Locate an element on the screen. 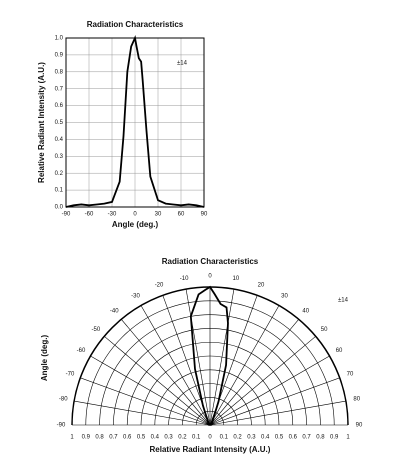 The width and height of the screenshot is (414, 458). x-tick-label: 0 is located at coordinates (135, 215).